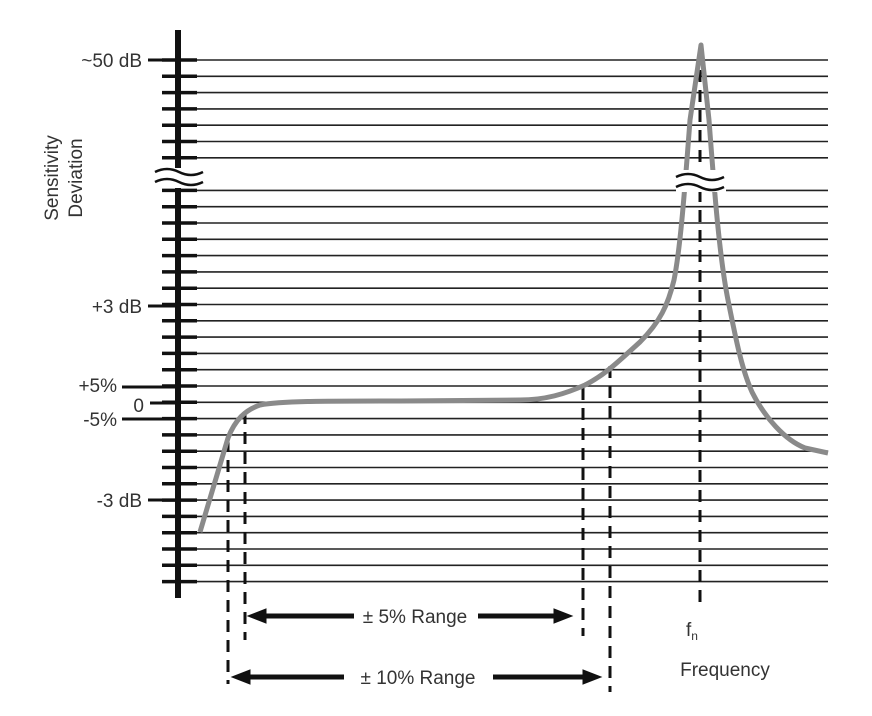 The image size is (872, 716). I want to click on label-plus5pct: +5%, so click(97, 386).